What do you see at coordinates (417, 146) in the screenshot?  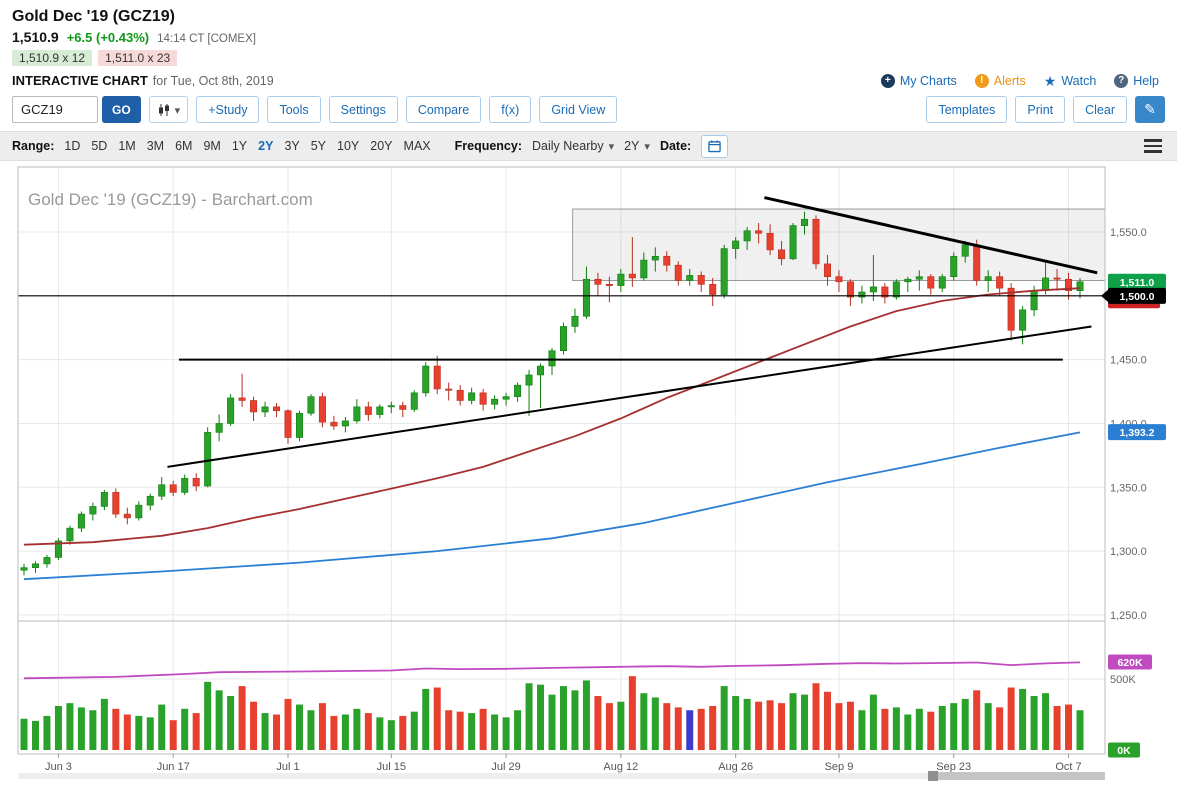 I see `range-option-max: MAX` at bounding box center [417, 146].